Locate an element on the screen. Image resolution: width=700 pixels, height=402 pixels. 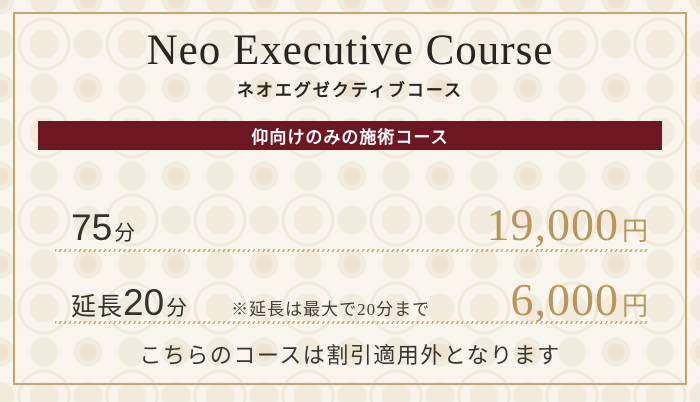
duration-label: 延長 20 分 is located at coordinates (121, 303).